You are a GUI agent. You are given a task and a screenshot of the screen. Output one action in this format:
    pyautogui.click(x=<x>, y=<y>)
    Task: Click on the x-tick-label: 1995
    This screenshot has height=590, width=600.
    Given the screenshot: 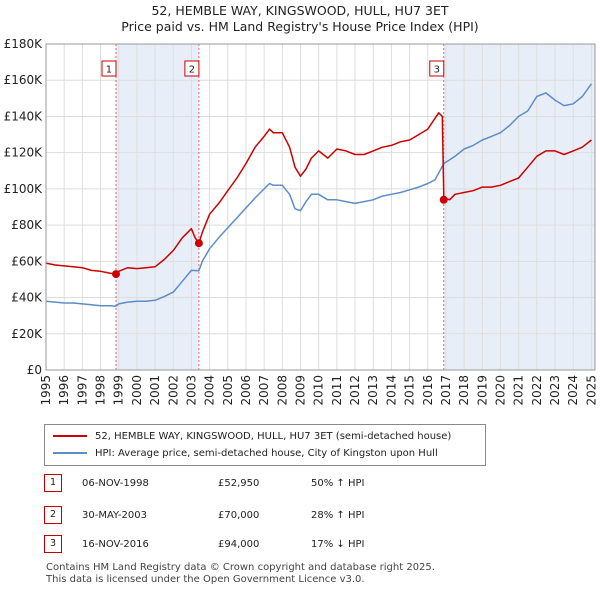 What is the action you would take?
    pyautogui.click(x=46, y=390)
    